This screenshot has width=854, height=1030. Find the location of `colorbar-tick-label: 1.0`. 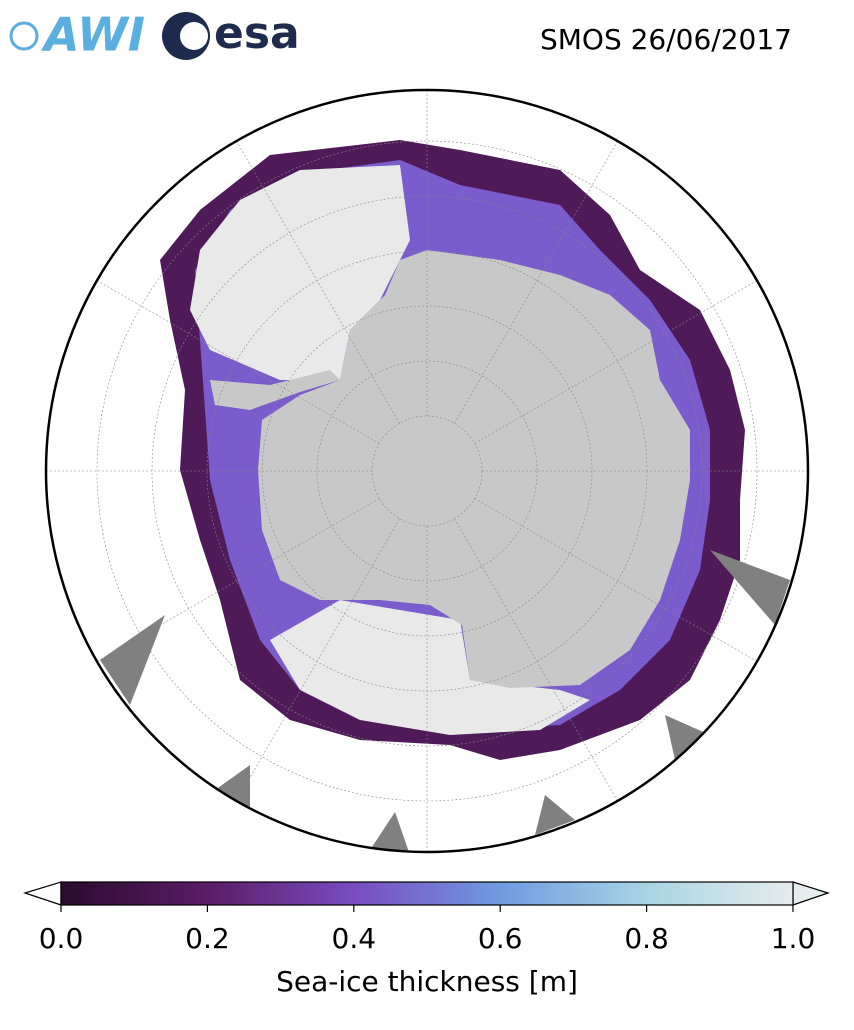

colorbar-tick-label: 1.0 is located at coordinates (793, 938).